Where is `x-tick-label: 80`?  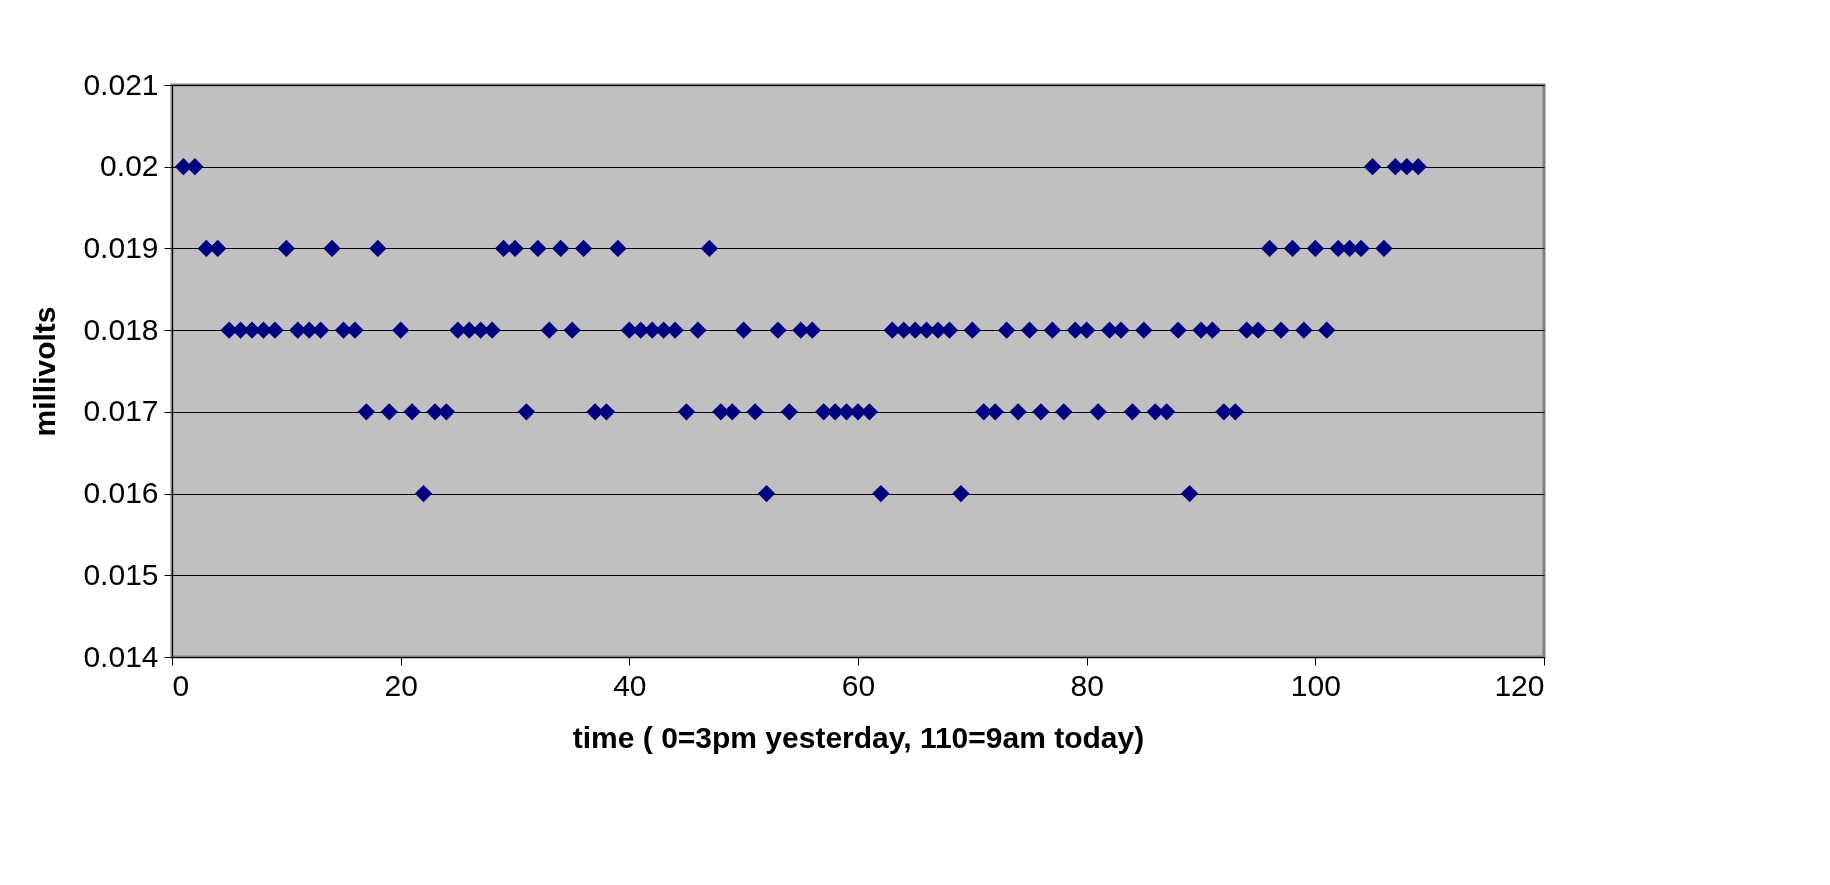 x-tick-label: 80 is located at coordinates (1087, 685).